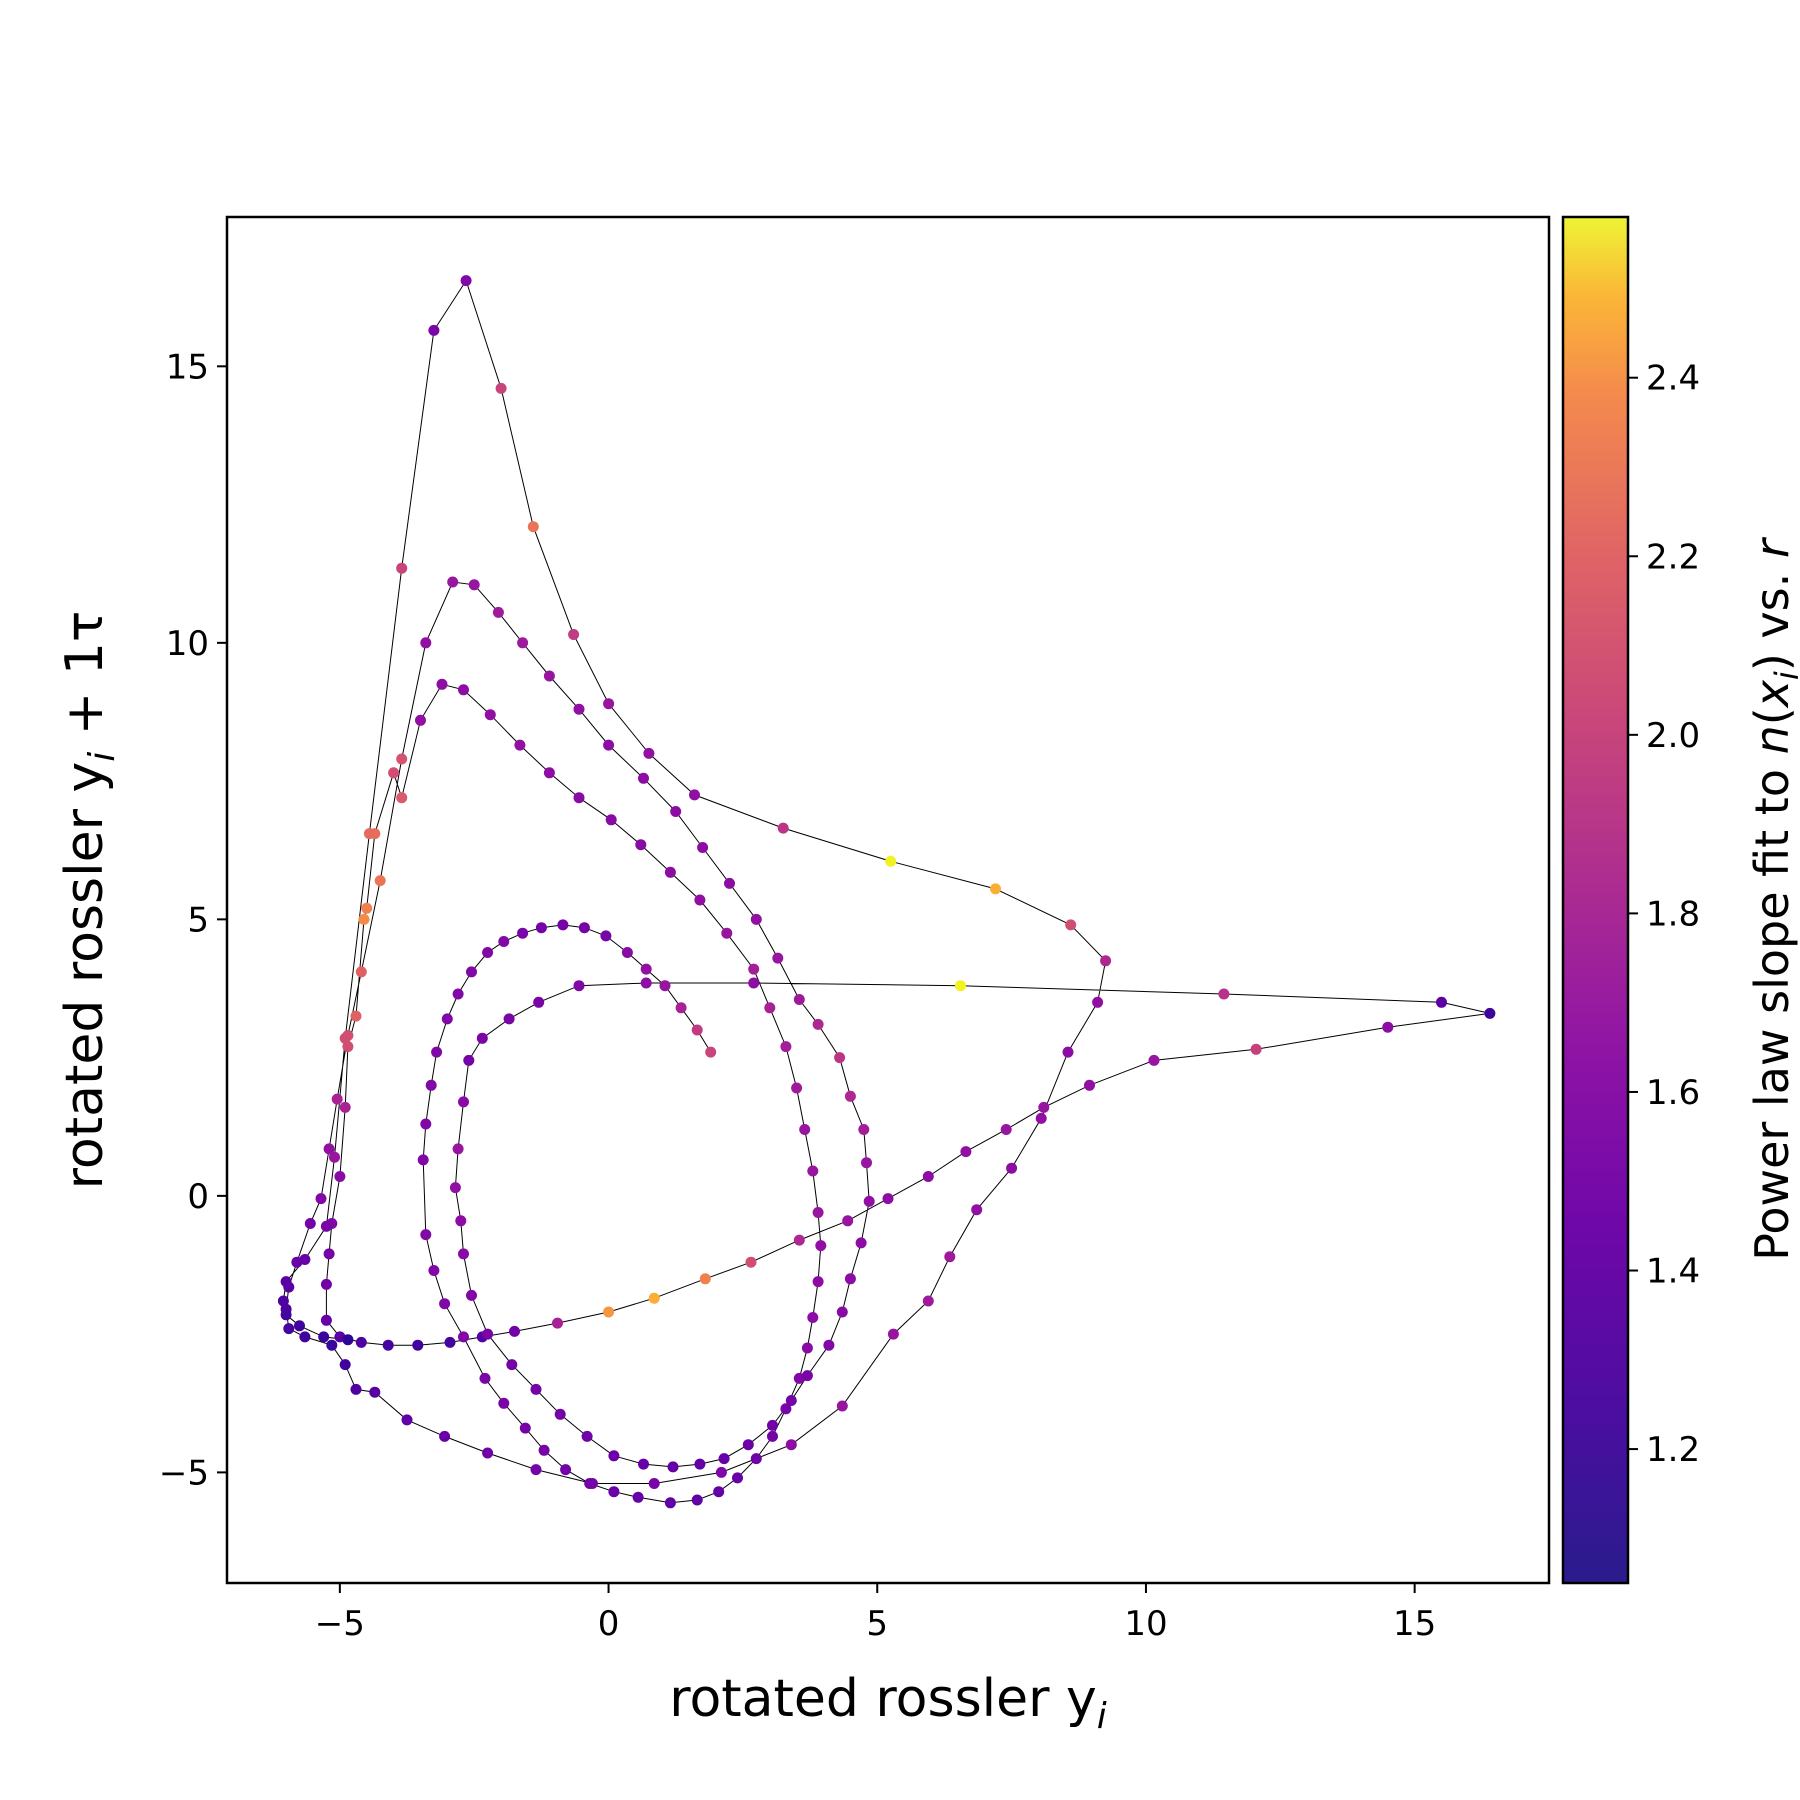 This screenshot has height=1800, width=1800. I want to click on y-axis-ticks: −5 0 5 10 15, so click(193, 920).